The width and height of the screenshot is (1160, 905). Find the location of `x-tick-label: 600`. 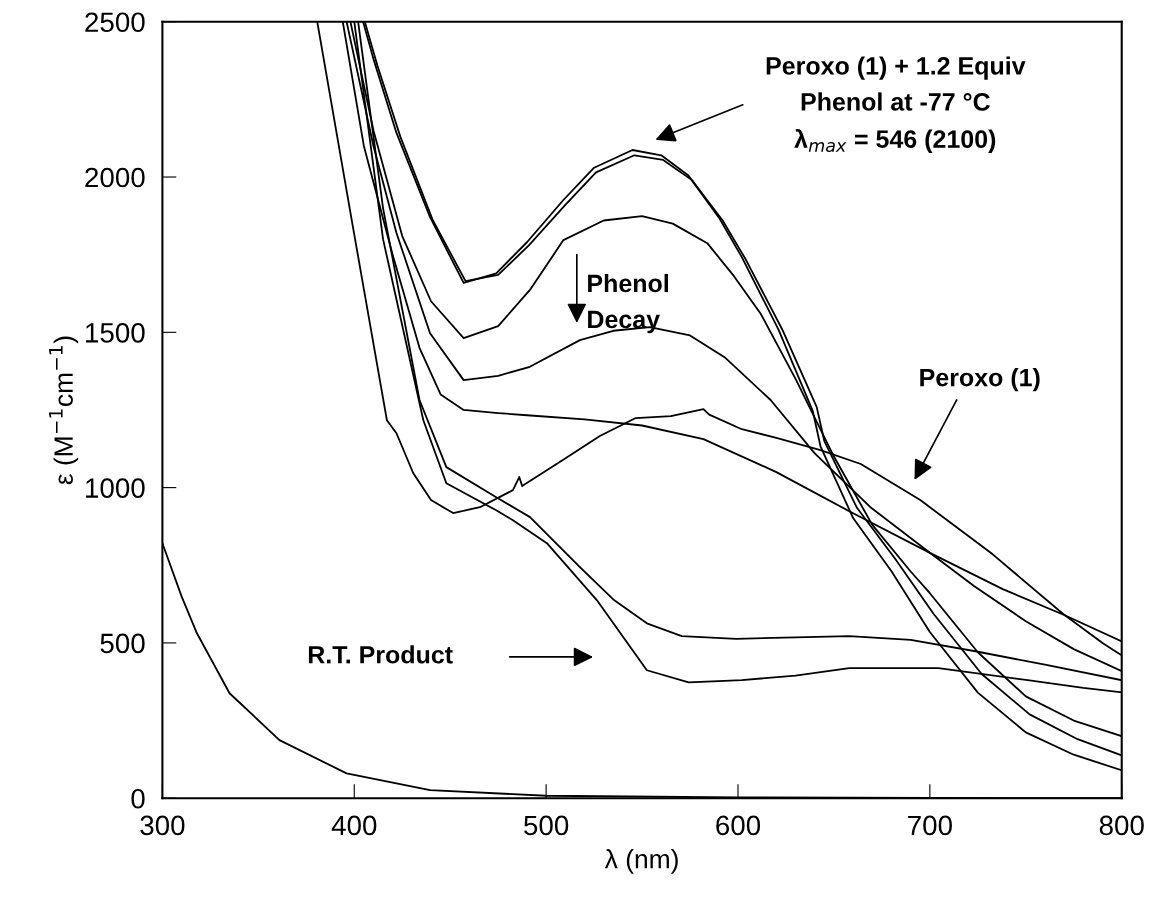

x-tick-label: 600 is located at coordinates (738, 825).